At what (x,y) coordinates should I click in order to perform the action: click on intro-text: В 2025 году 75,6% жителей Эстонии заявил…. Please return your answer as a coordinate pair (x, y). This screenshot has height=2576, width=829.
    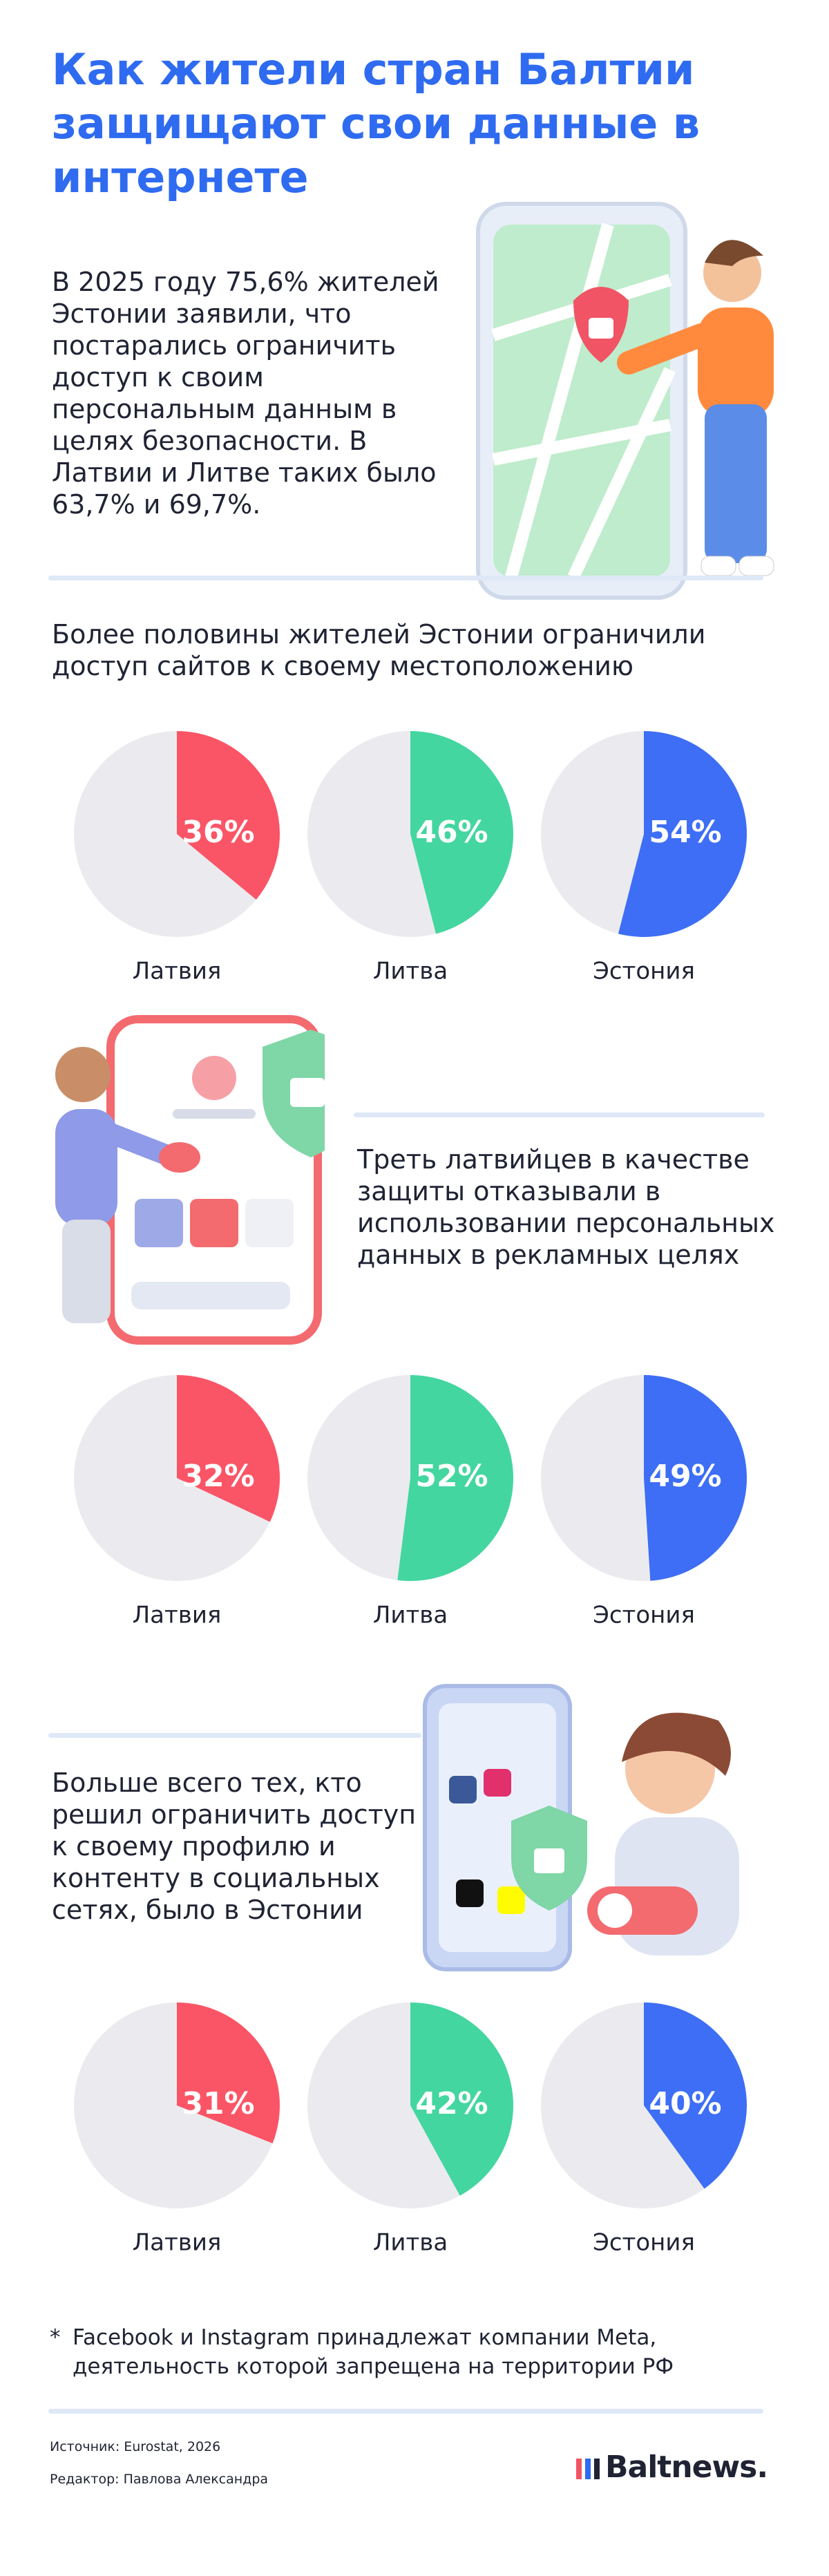
    Looking at the image, I should click on (245, 393).